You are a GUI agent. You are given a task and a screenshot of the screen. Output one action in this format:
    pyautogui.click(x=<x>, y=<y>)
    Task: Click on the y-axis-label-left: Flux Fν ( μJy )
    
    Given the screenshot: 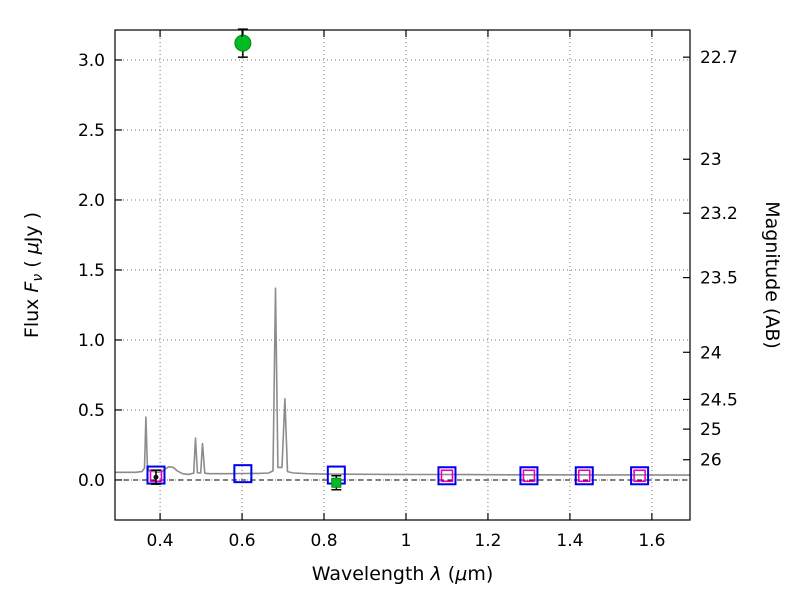 What is the action you would take?
    pyautogui.click(x=33, y=275)
    